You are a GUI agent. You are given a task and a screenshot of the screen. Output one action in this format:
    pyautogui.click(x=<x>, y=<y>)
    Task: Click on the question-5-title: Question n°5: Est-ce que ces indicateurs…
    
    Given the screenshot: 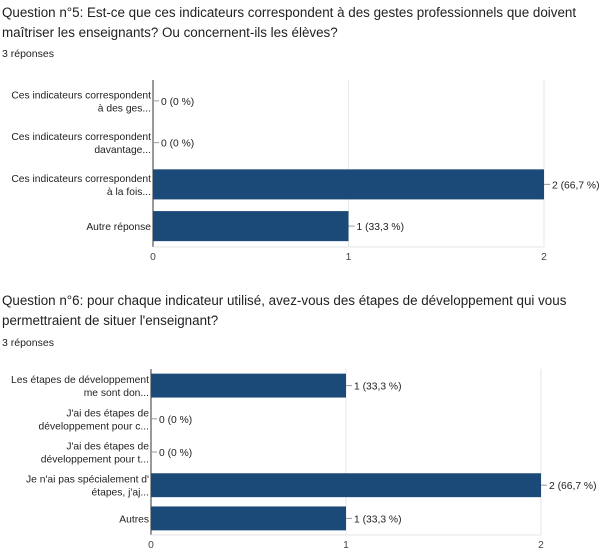 What is the action you would take?
    pyautogui.click(x=289, y=22)
    